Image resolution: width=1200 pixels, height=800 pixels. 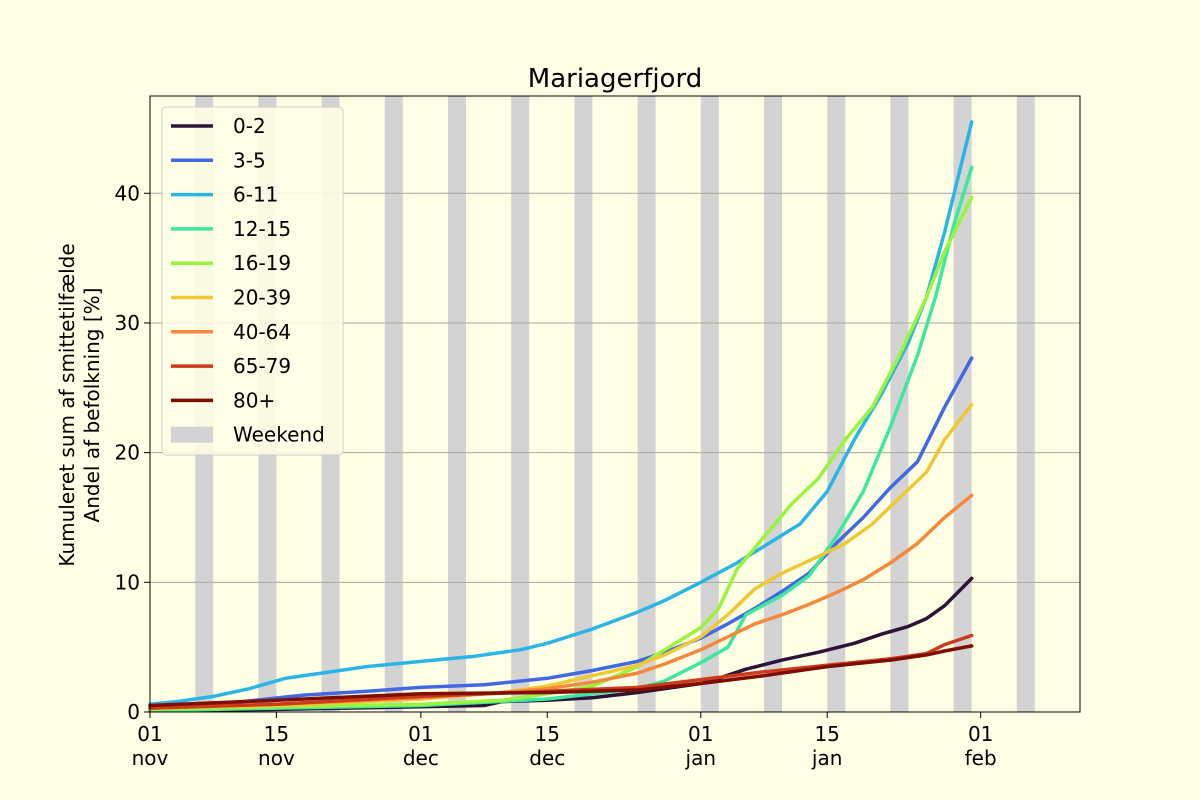 I want to click on x-tick-month: feb, so click(x=981, y=758).